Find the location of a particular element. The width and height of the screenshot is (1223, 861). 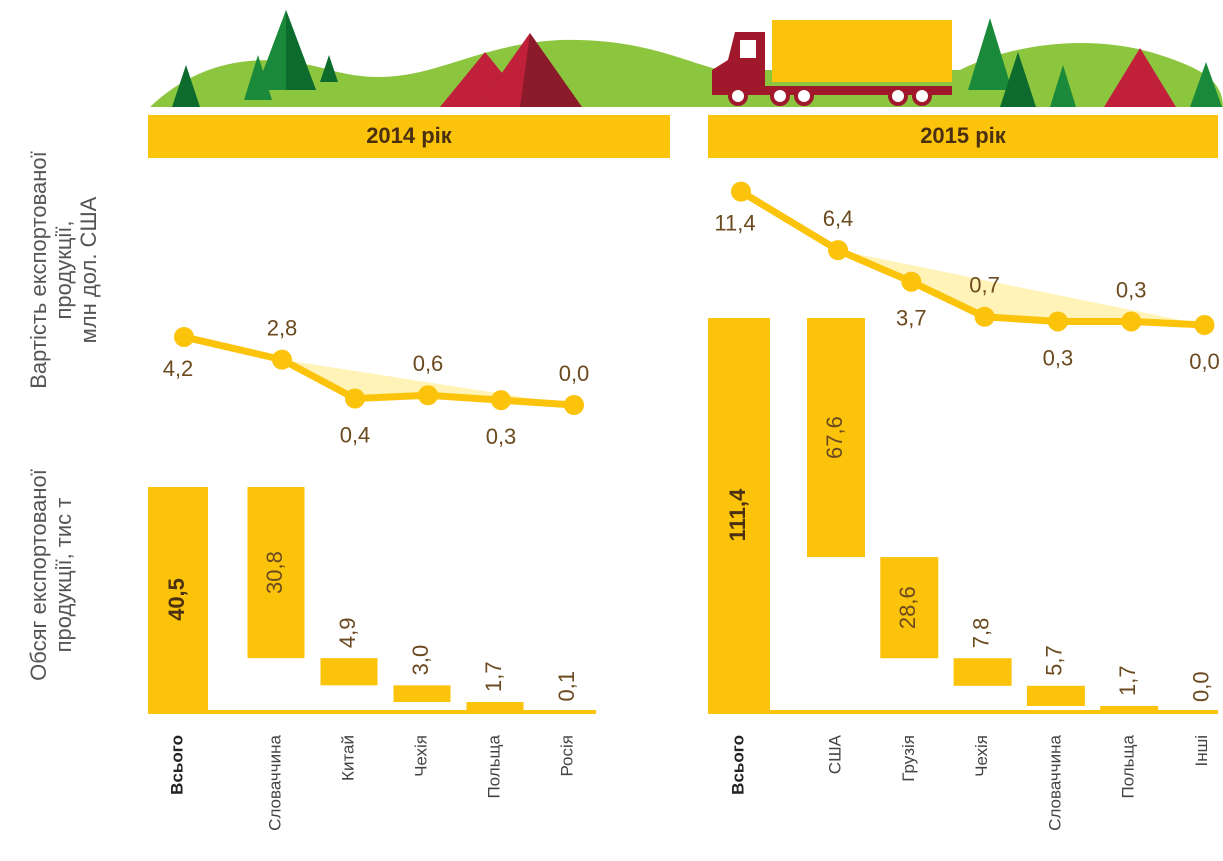

axis-label: продукції, is located at coordinates (63, 269).